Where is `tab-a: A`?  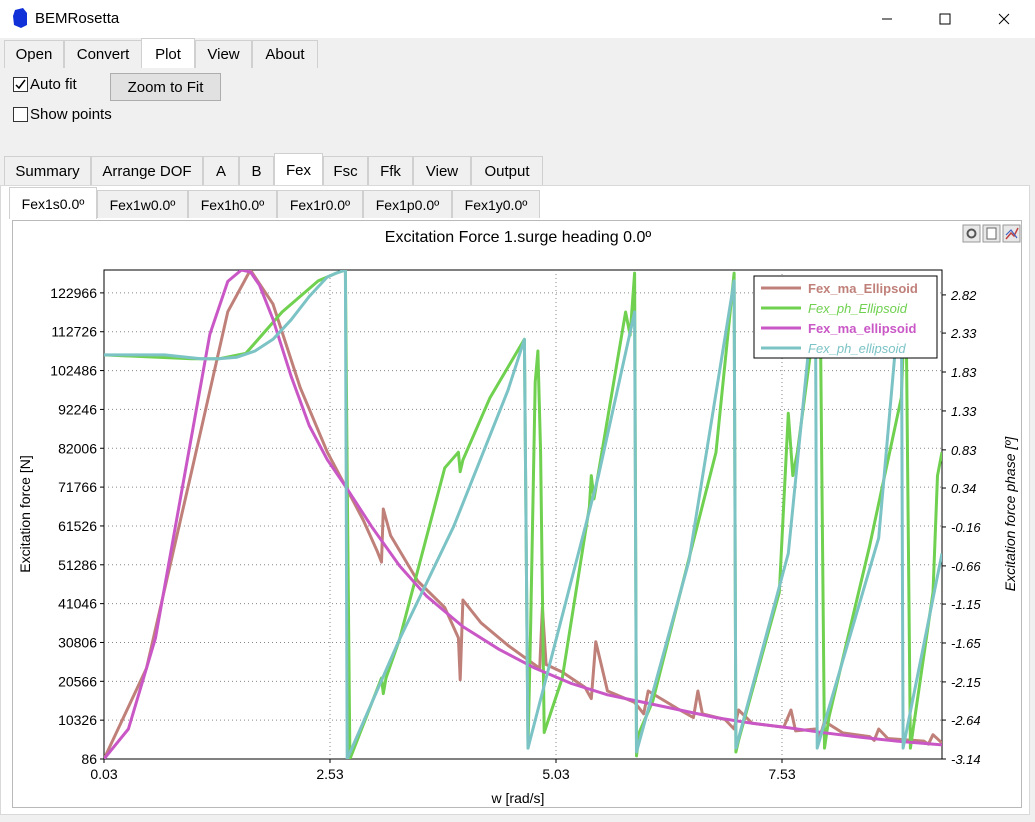 tab-a: A is located at coordinates (221, 170).